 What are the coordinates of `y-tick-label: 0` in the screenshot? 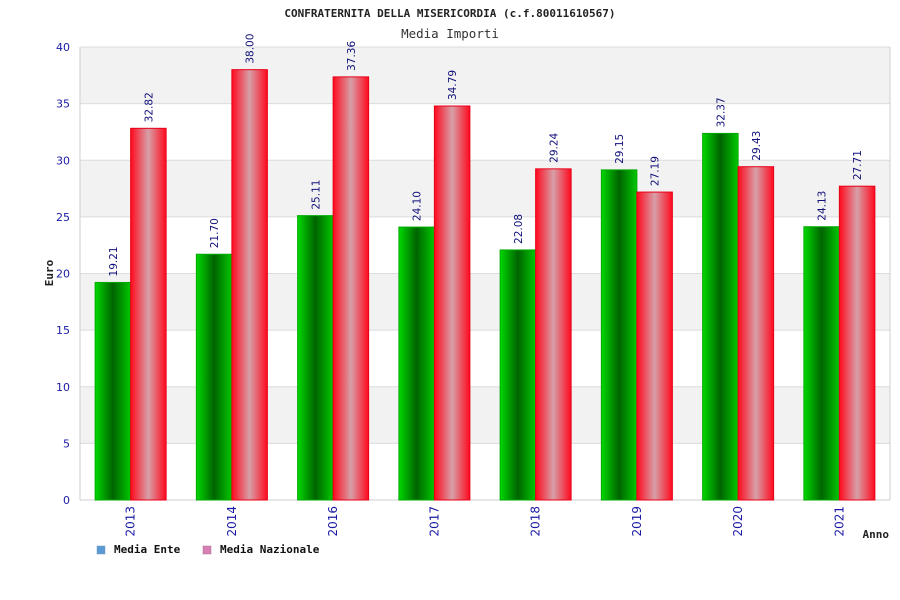 It's located at (66, 500).